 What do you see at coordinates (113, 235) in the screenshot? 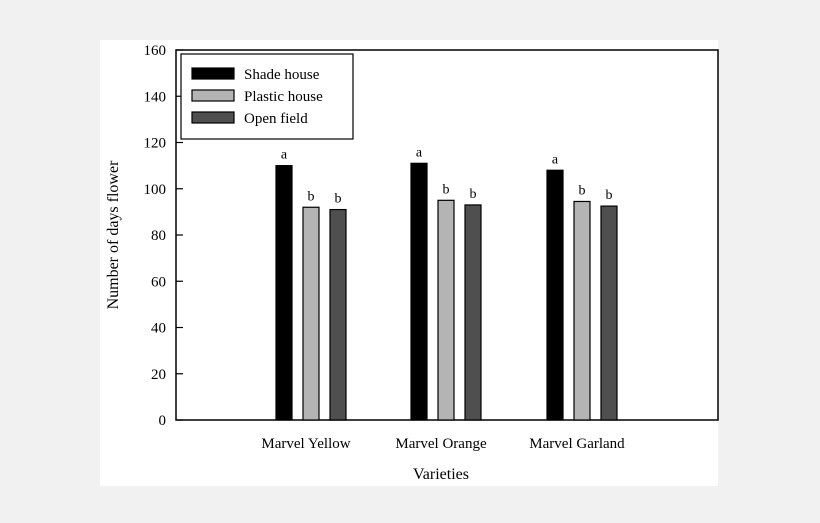
I see `y-axis-label: Number of days flower` at bounding box center [113, 235].